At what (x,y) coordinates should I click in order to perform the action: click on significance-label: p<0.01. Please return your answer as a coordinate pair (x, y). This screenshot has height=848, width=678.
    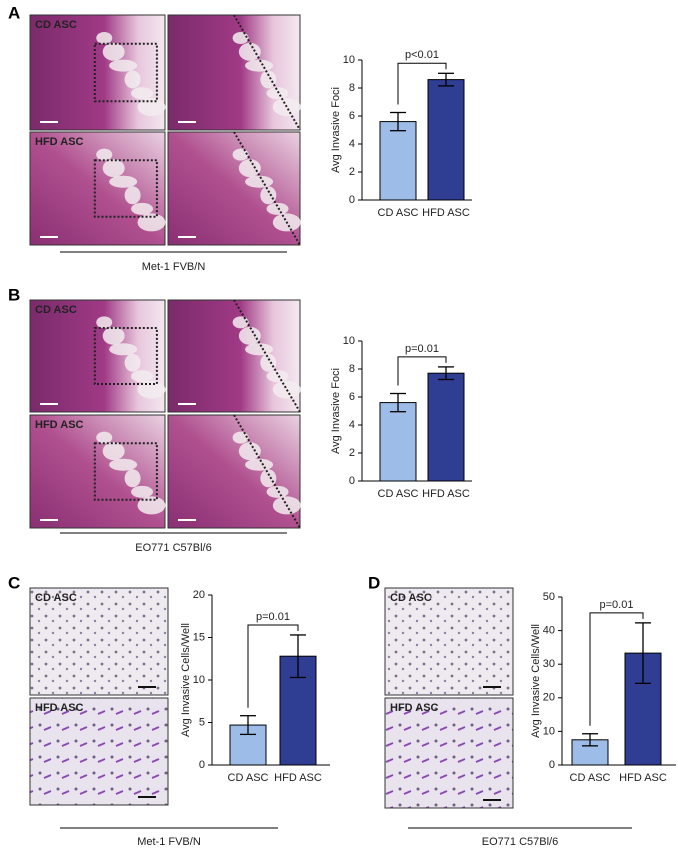
    Looking at the image, I should click on (422, 55).